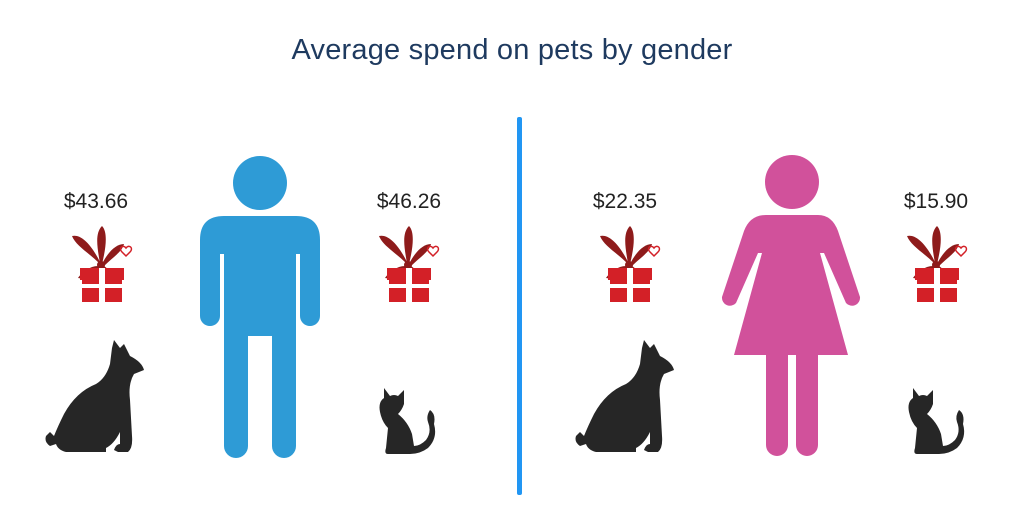  I want to click on chart-title: Average spend on pets by gender, so click(512, 50).